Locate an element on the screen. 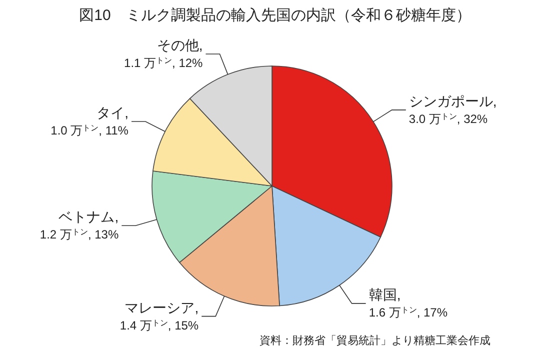 This screenshot has height=351, width=550. text: 資料：財務省「貿易統計」より精糖工業会作成 is located at coordinates (375, 340).